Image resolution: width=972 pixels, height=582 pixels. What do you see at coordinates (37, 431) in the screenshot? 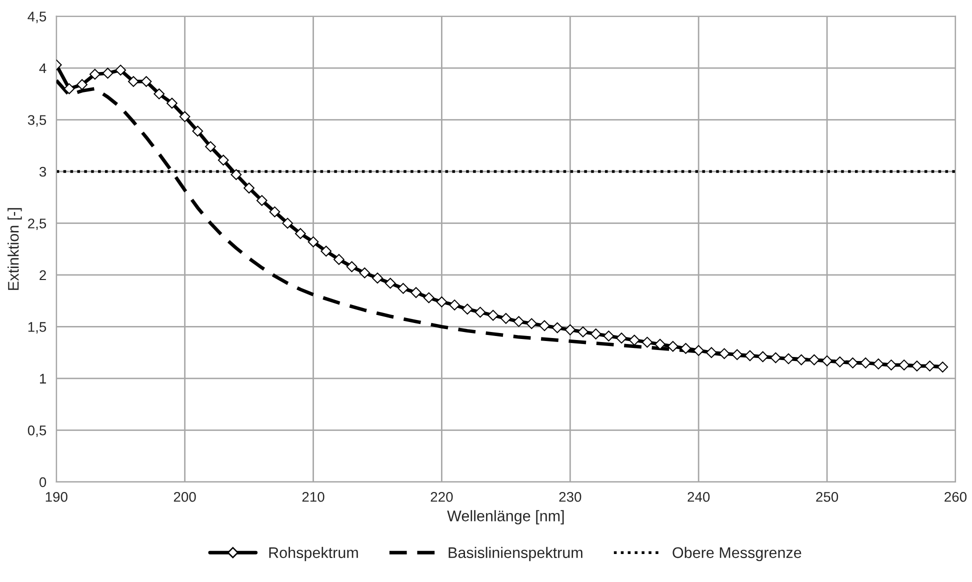
I see `y-tick-label: 0,5` at bounding box center [37, 431].